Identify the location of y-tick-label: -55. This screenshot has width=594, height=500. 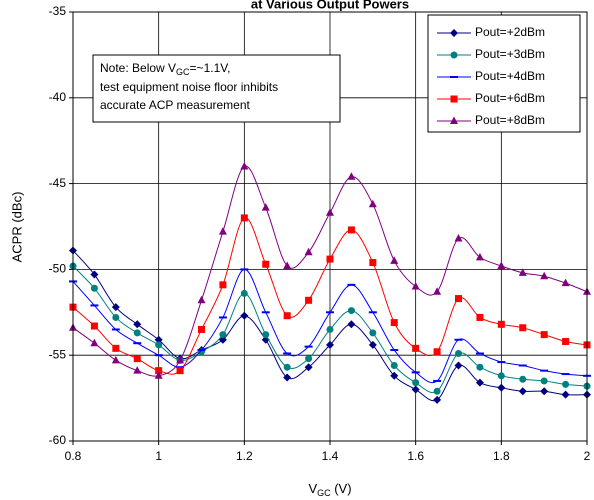
(58, 354).